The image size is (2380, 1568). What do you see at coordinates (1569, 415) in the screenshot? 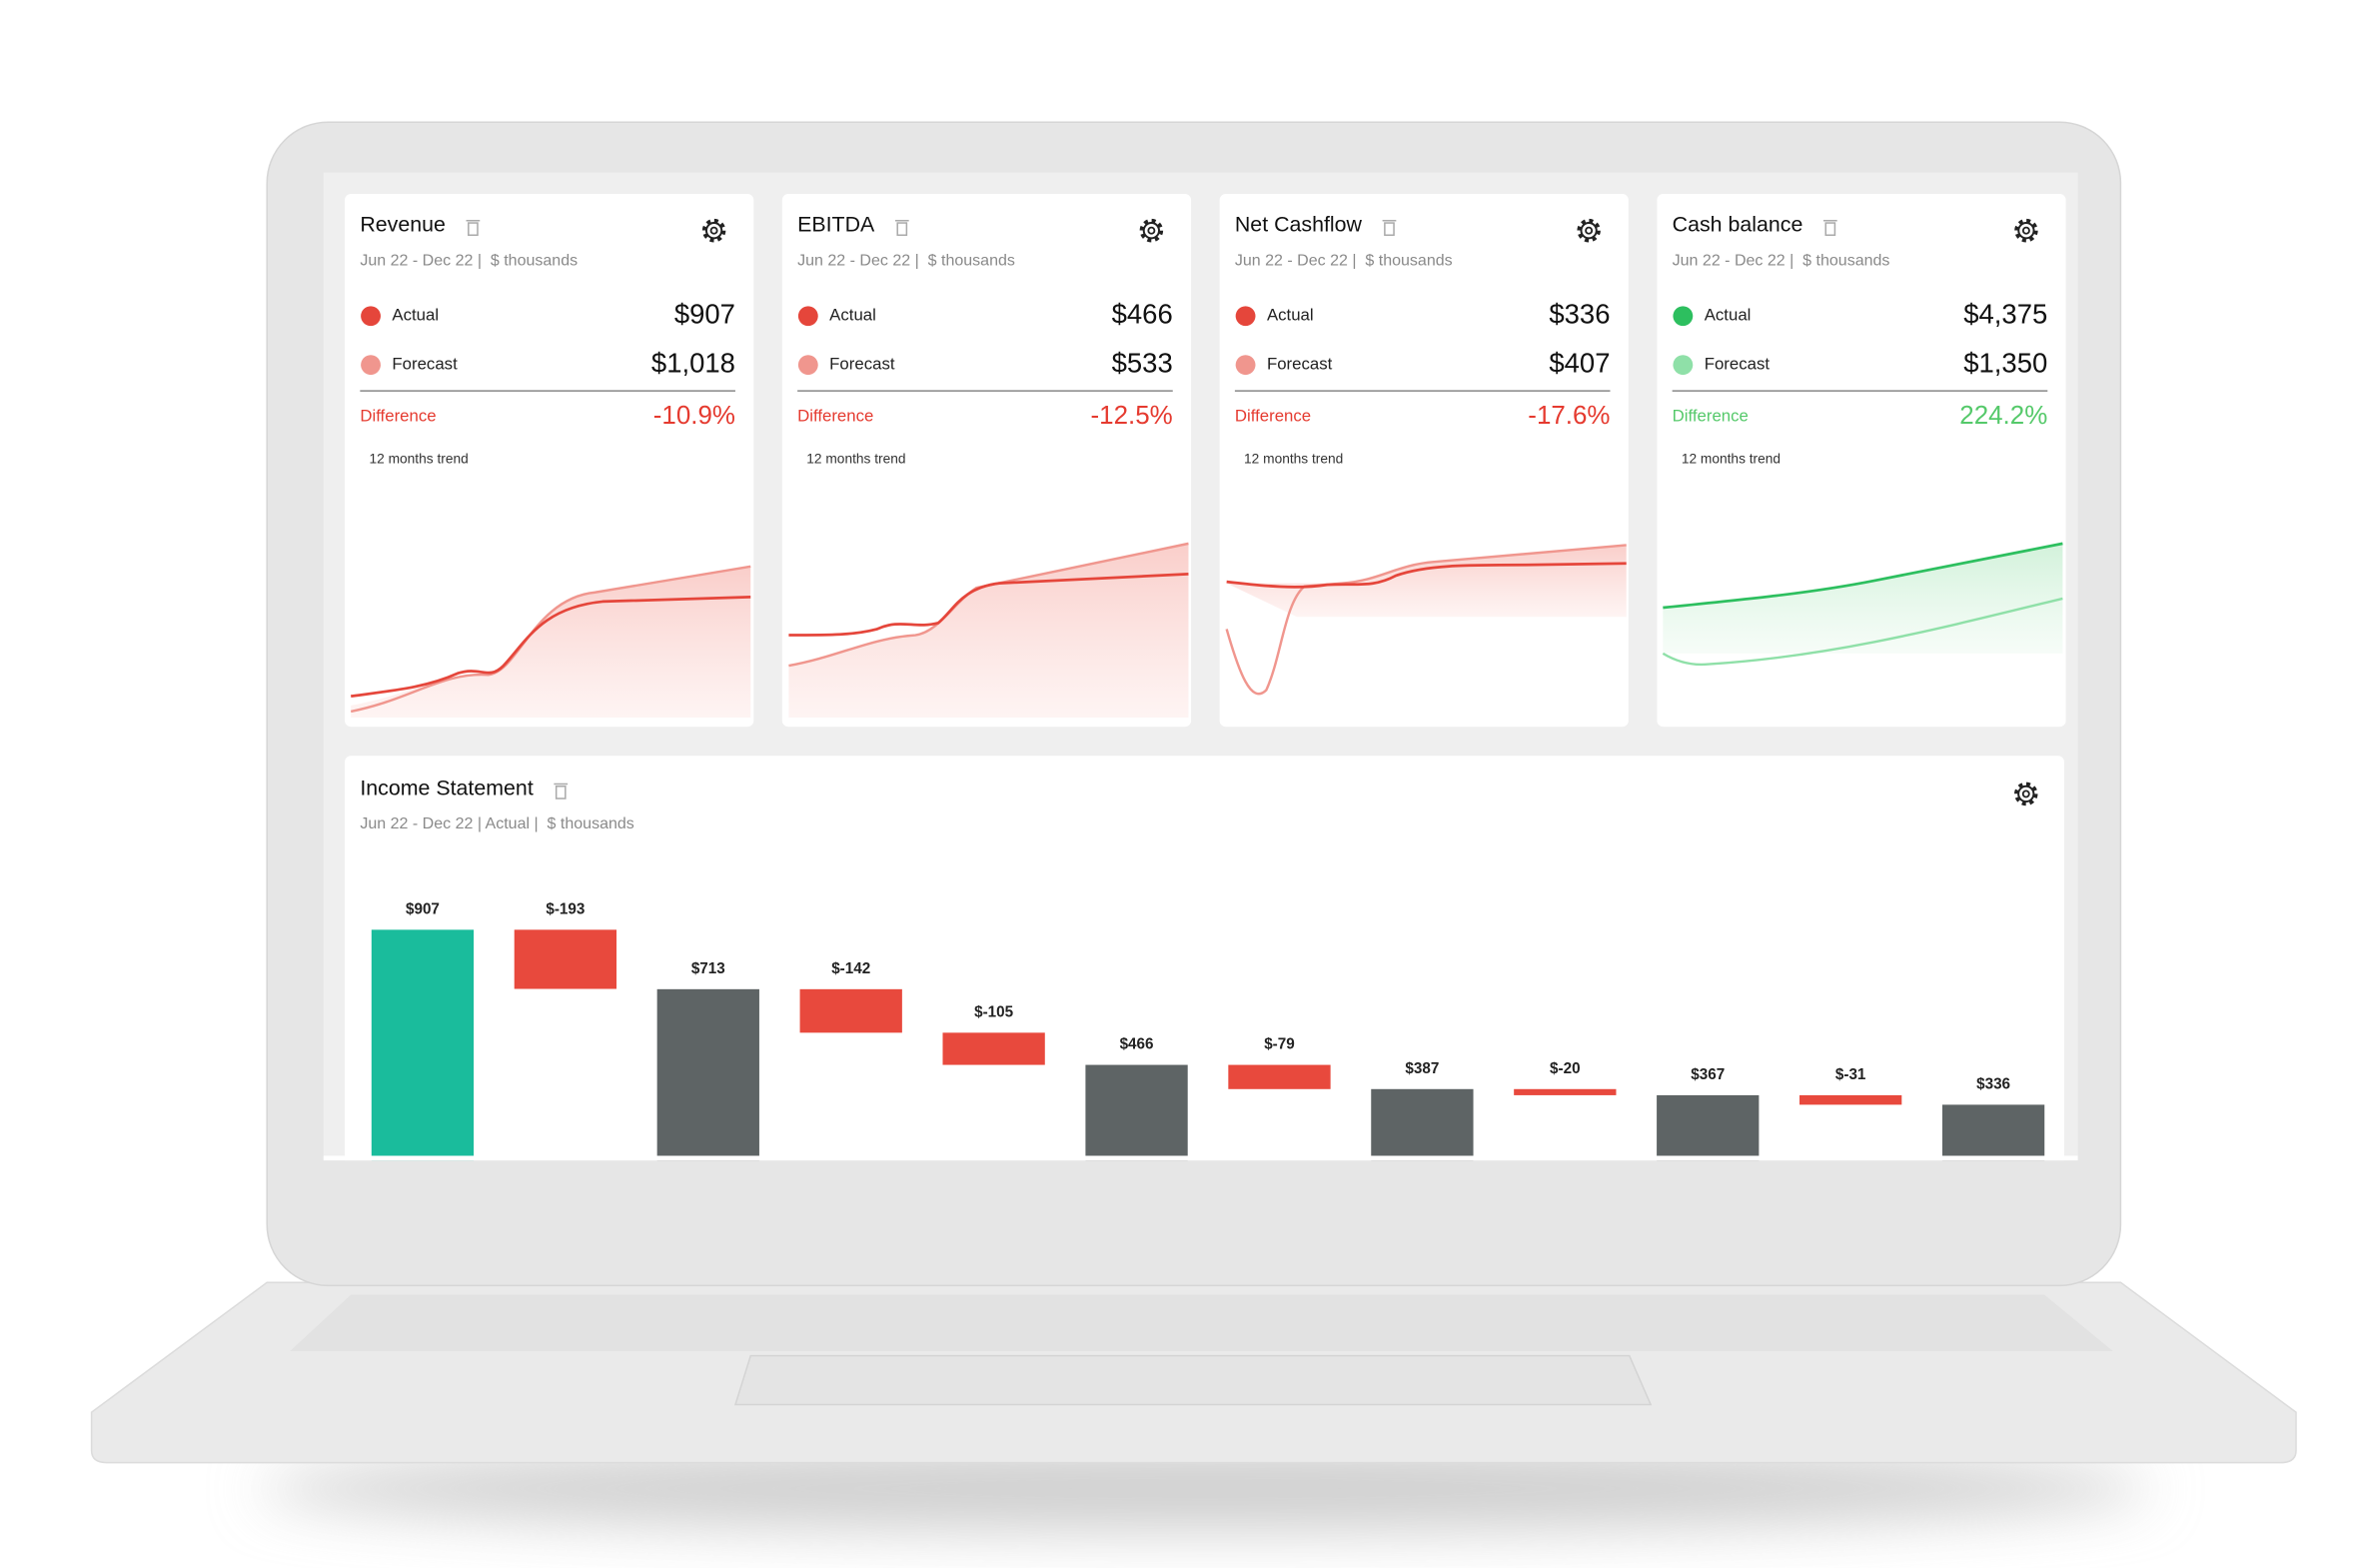
I see `difference-value: -17.6%` at bounding box center [1569, 415].